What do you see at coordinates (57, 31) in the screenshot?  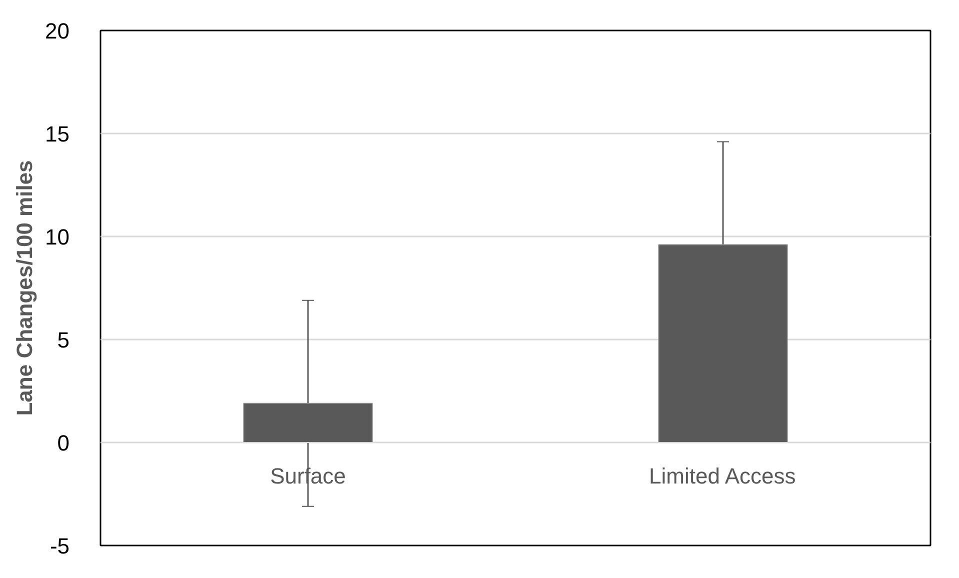 I see `y-tick-label: 20` at bounding box center [57, 31].